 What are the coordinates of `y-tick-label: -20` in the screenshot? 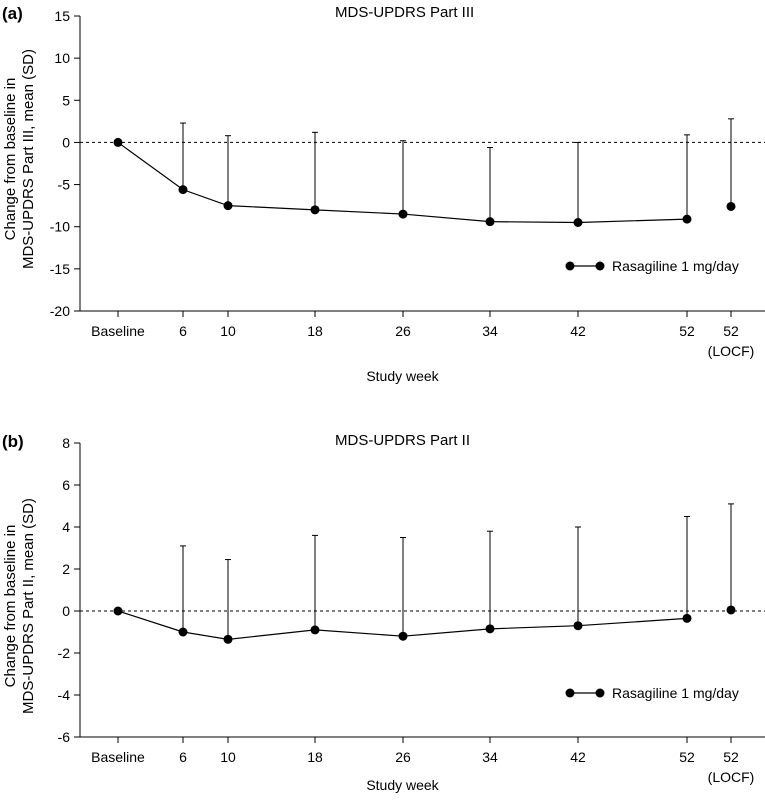 It's located at (60, 311).